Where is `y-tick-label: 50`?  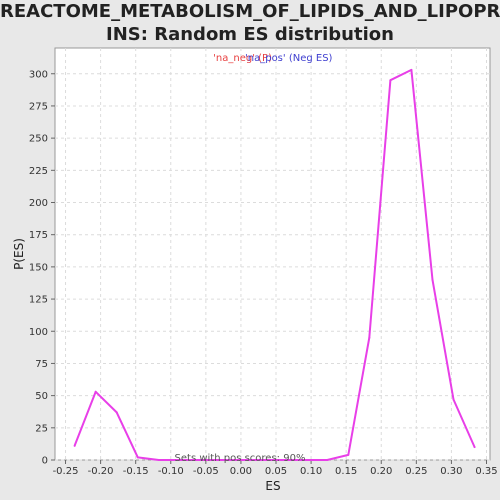
y-tick-label: 50 is located at coordinates (41, 396).